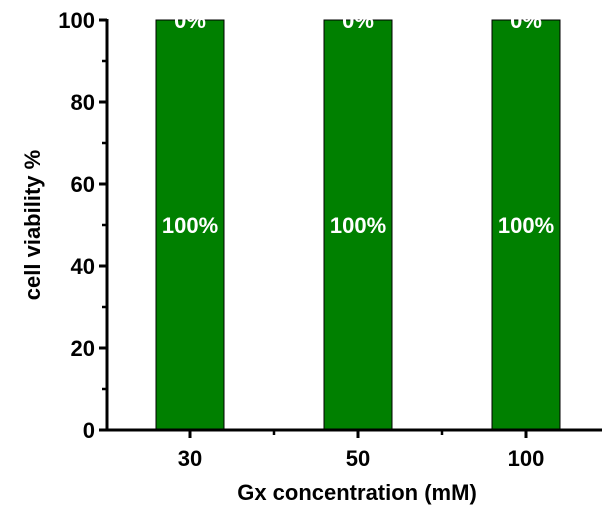 The image size is (603, 514). I want to click on y-tick-label: 60, so click(83, 184).